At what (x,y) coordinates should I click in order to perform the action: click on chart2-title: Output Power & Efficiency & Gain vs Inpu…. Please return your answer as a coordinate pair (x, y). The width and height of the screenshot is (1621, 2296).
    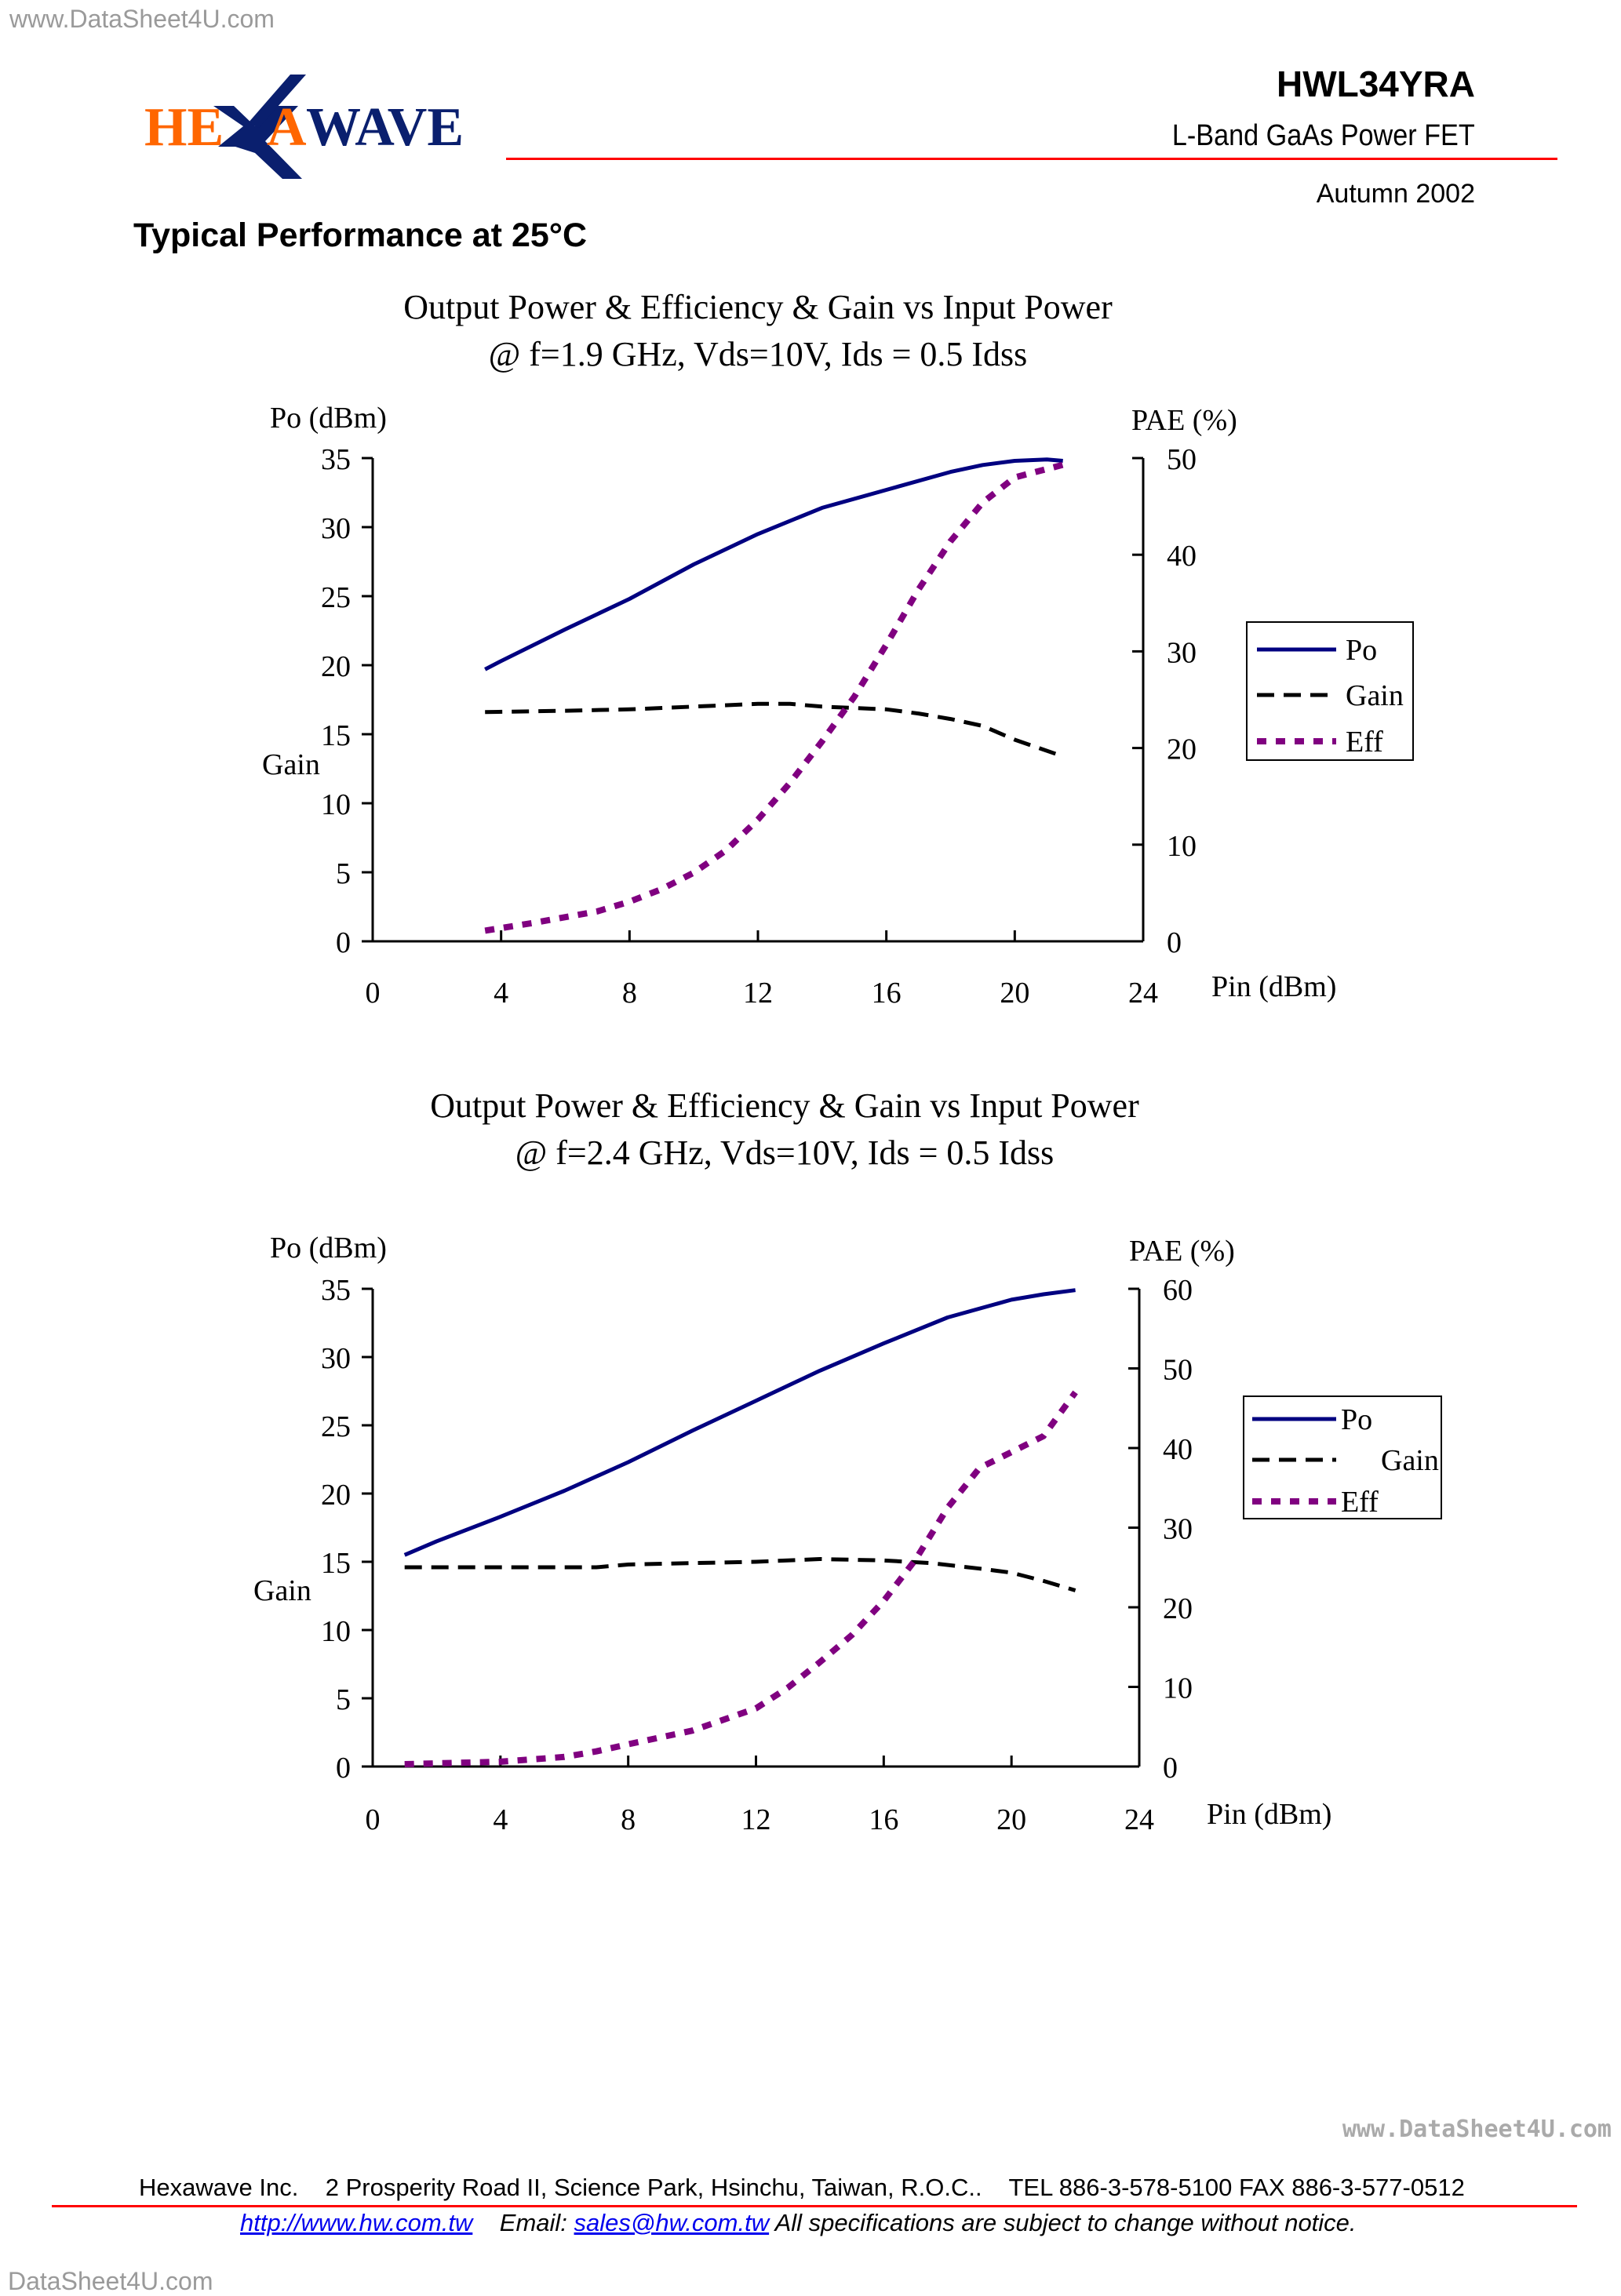
    Looking at the image, I should click on (784, 1105).